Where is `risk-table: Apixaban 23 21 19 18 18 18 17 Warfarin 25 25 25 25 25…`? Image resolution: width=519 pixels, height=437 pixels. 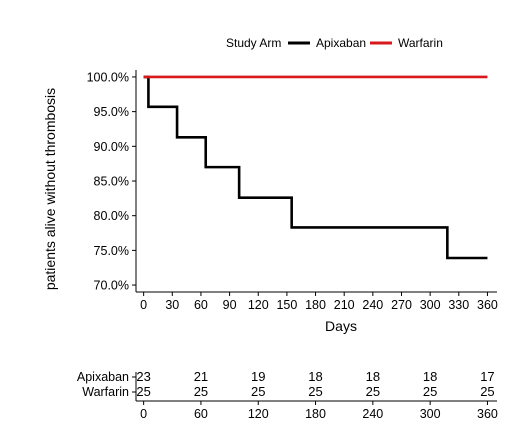 risk-table: Apixaban 23 21 19 18 18 18 17 Warfarin 25 25 25 25 25… is located at coordinates (287, 395).